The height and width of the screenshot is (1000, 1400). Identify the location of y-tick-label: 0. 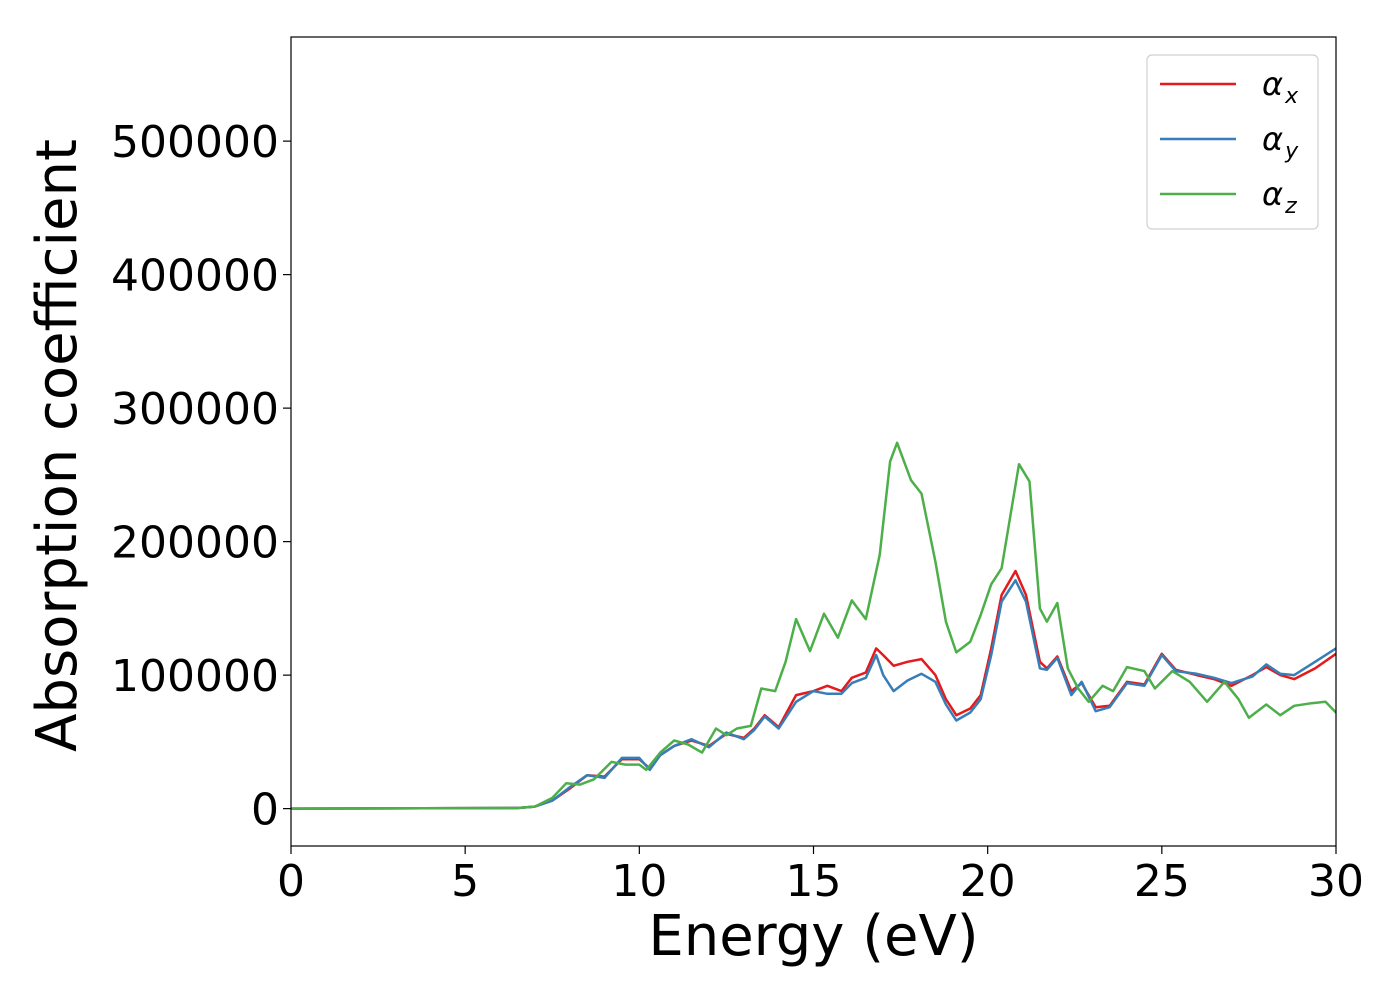
(265, 810).